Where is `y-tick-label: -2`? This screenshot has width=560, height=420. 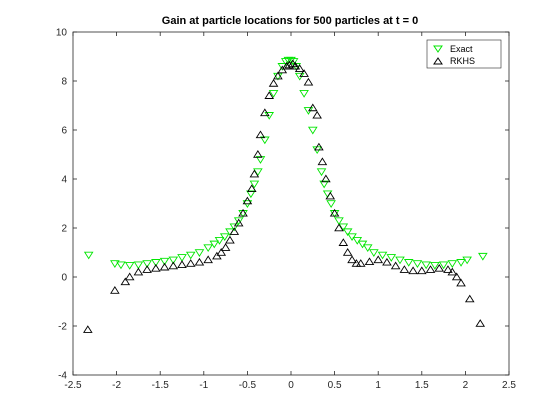 y-tick-label: -2 is located at coordinates (62, 327).